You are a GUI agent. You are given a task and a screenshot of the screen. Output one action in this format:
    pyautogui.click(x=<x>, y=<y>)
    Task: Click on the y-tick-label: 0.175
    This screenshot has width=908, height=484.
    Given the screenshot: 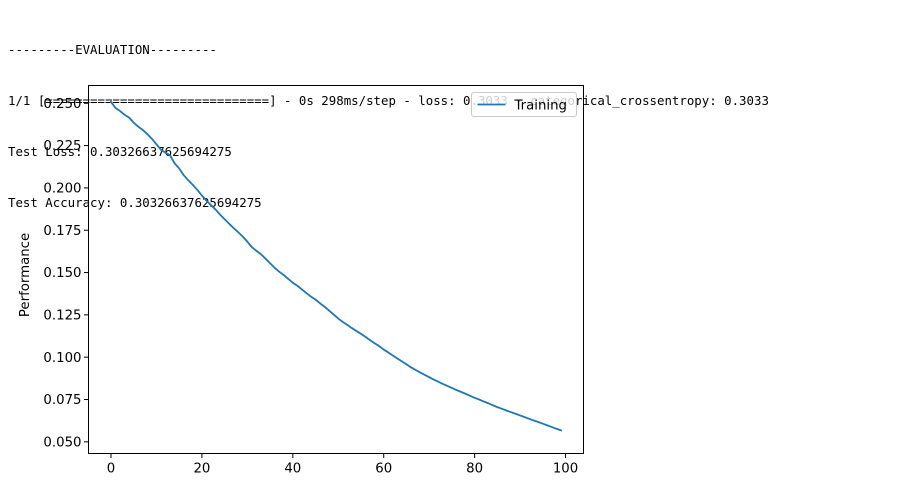 What is the action you would take?
    pyautogui.click(x=62, y=231)
    